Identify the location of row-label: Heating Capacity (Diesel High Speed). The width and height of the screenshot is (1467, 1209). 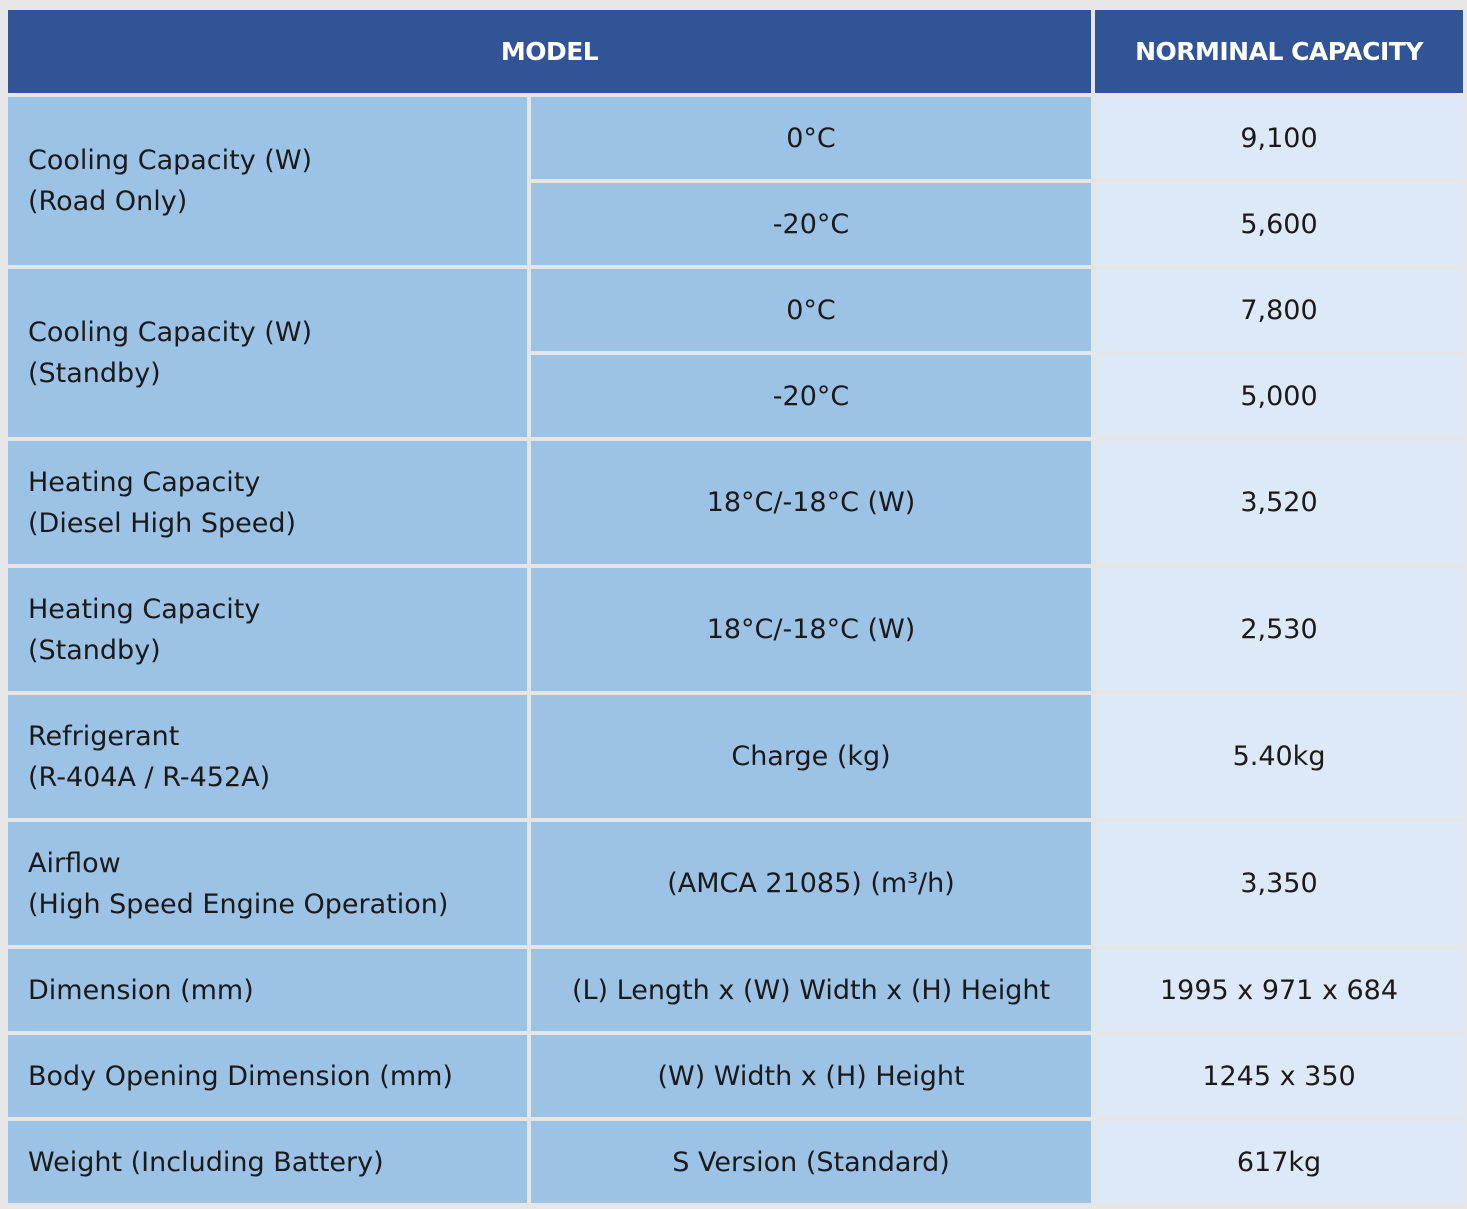
(267, 502).